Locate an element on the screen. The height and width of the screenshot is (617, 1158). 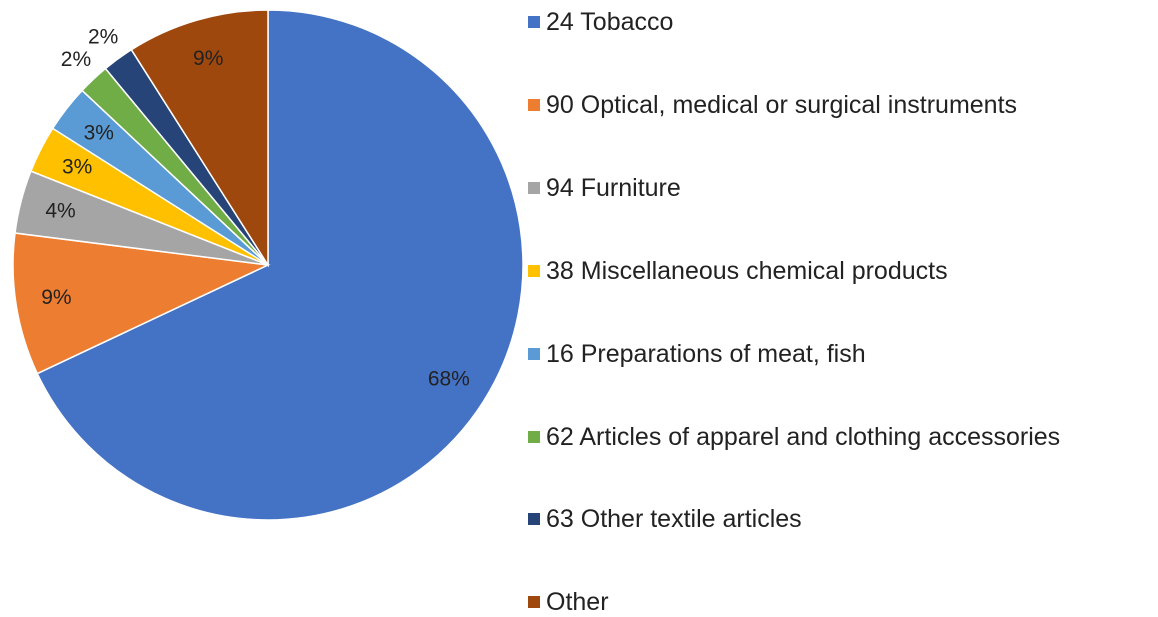
legend-item: 38 Miscellaneous chemical products is located at coordinates (738, 271).